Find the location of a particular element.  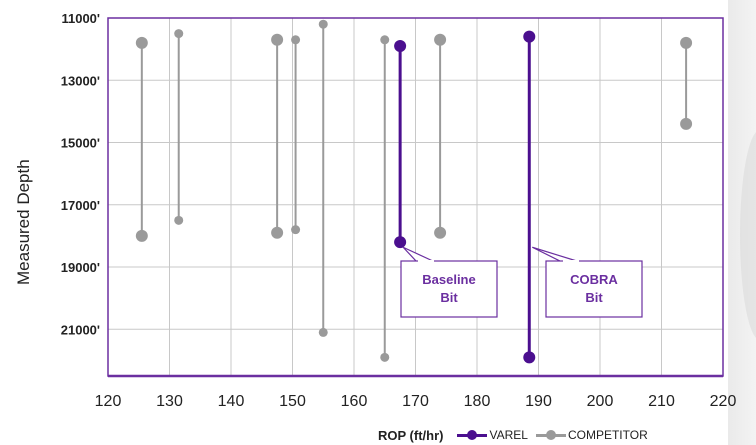

legend-label-varel: VAREL is located at coordinates (508, 435).